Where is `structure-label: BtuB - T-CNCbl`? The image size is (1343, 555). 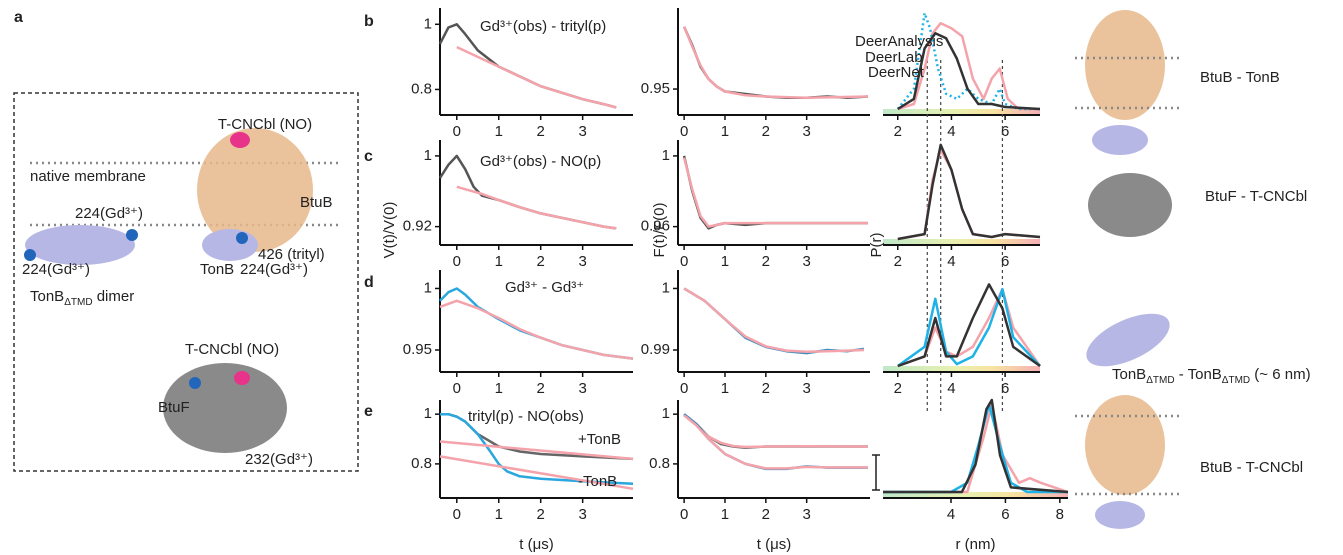 structure-label: BtuB - T-CNCbl is located at coordinates (1251, 467).